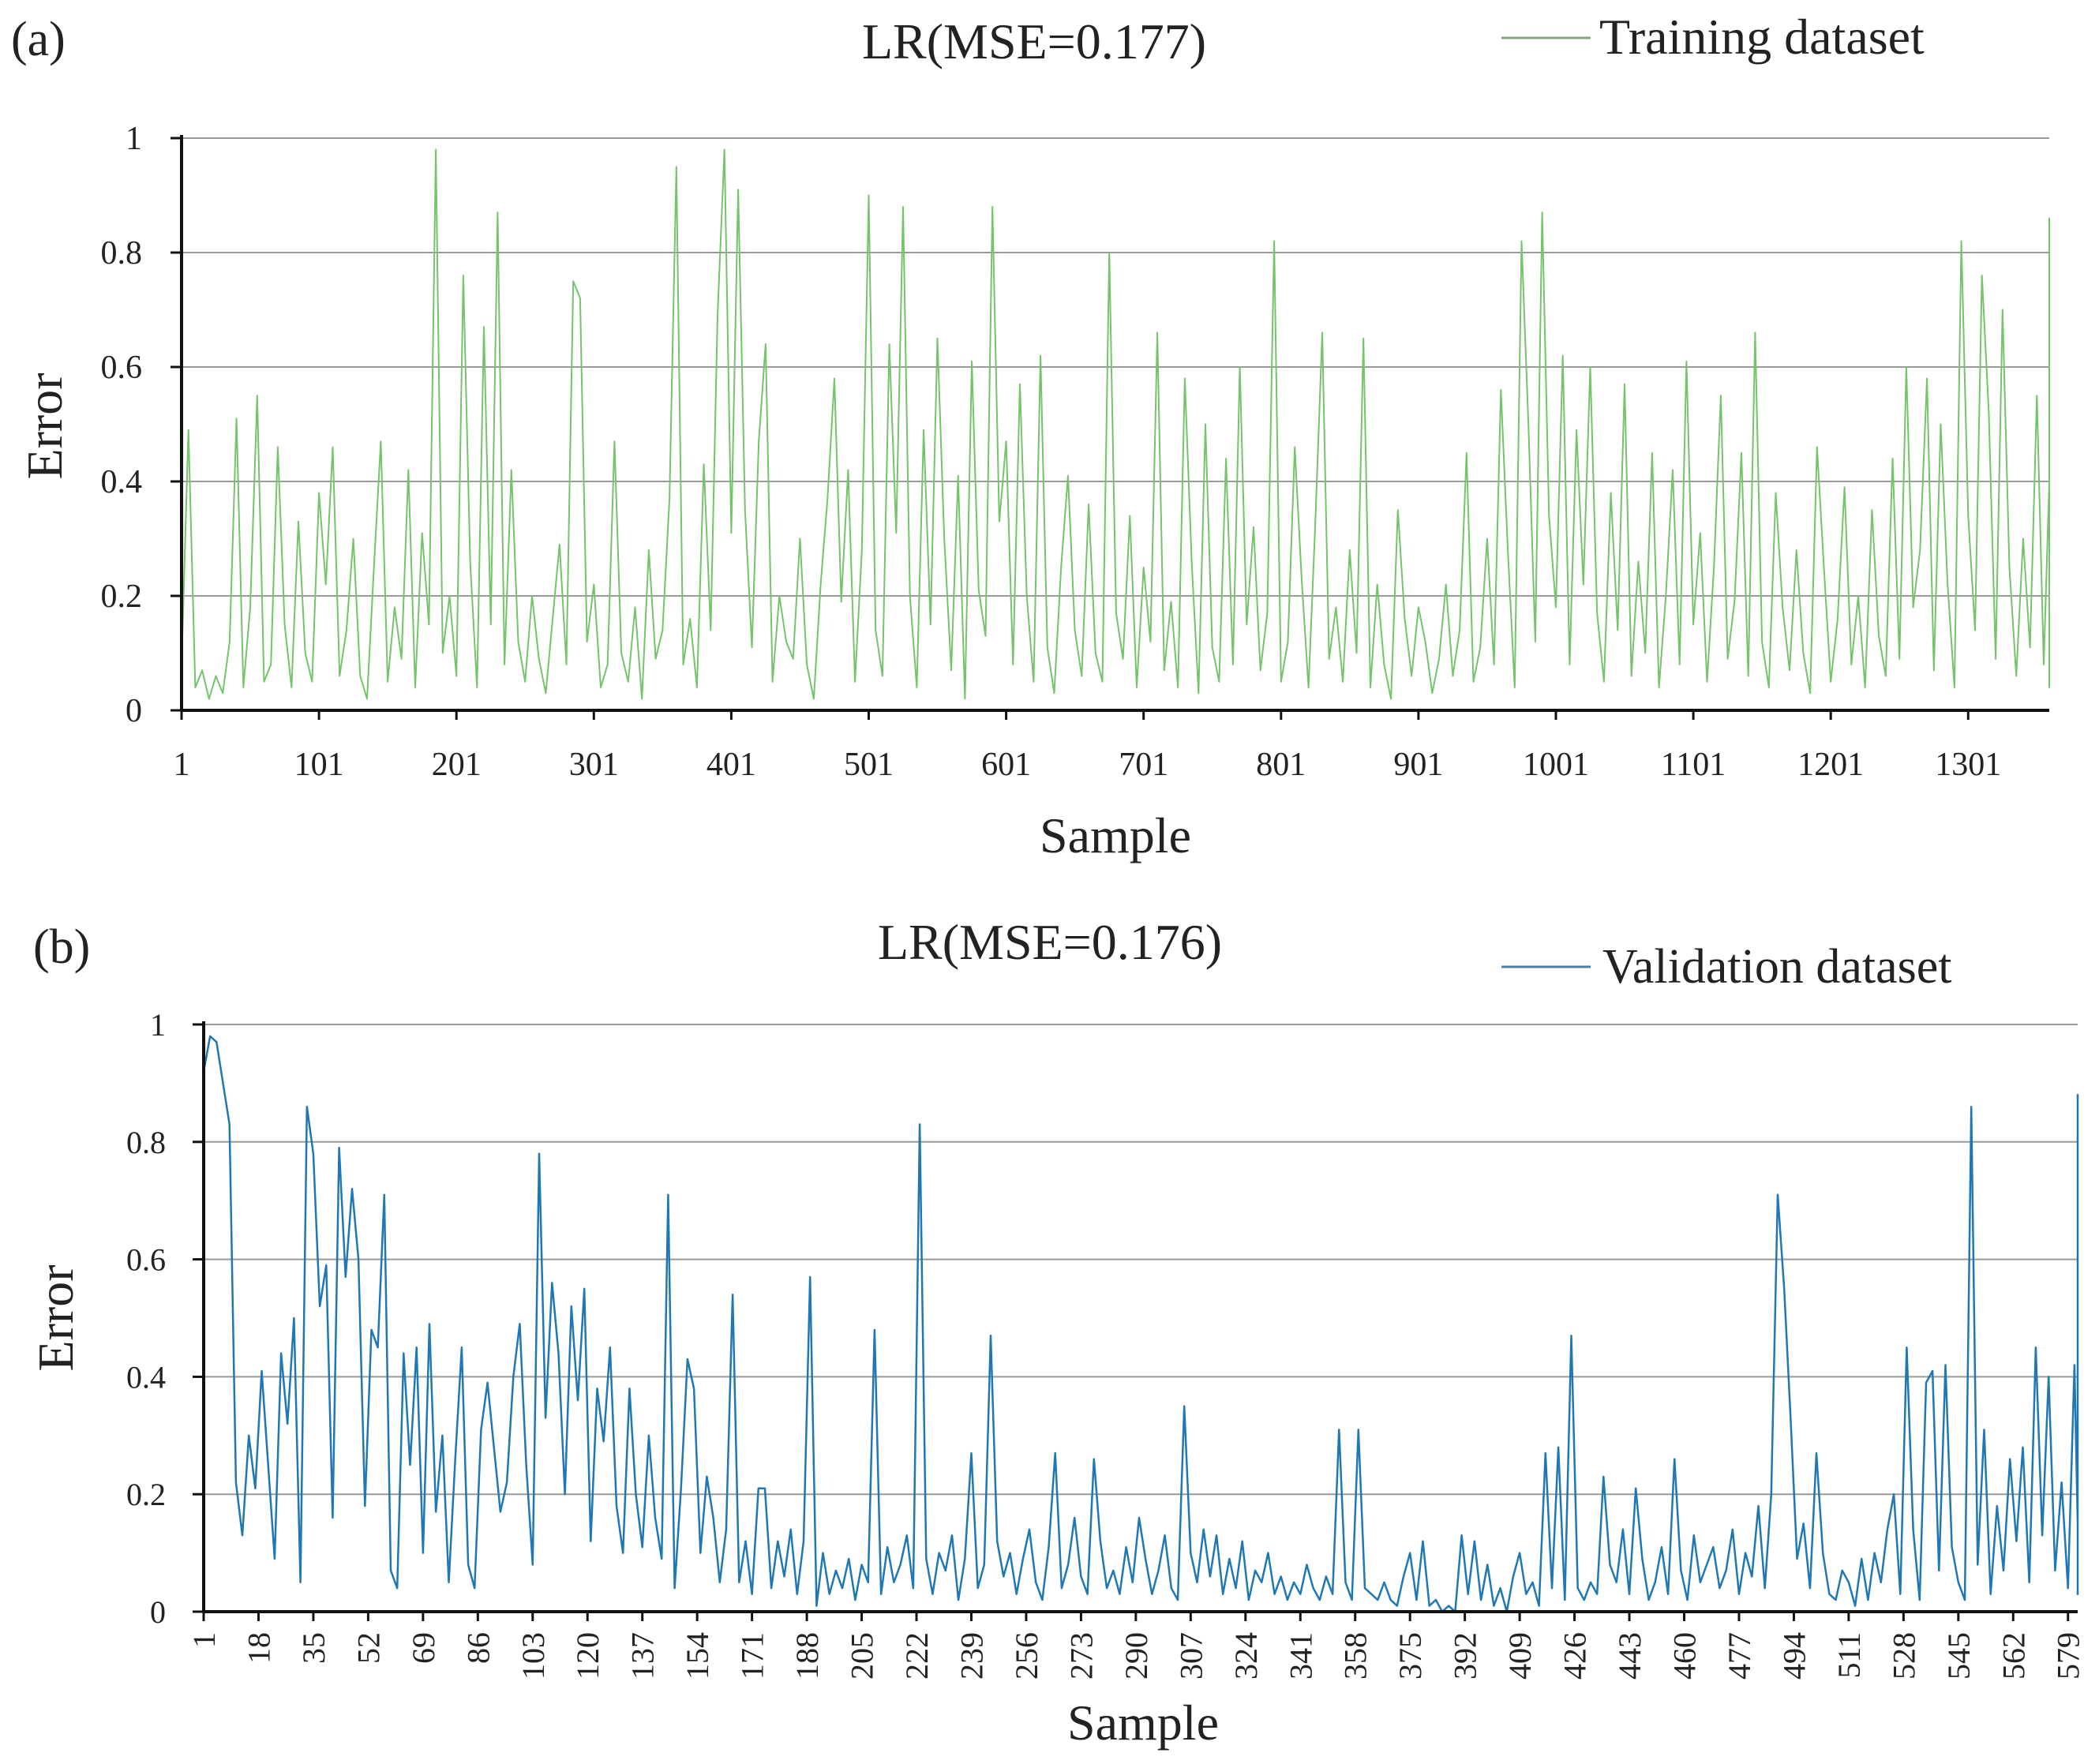 This screenshot has width=2099, height=1764. What do you see at coordinates (643, 1656) in the screenshot?
I see `panel-b-x-tick-label: 137` at bounding box center [643, 1656].